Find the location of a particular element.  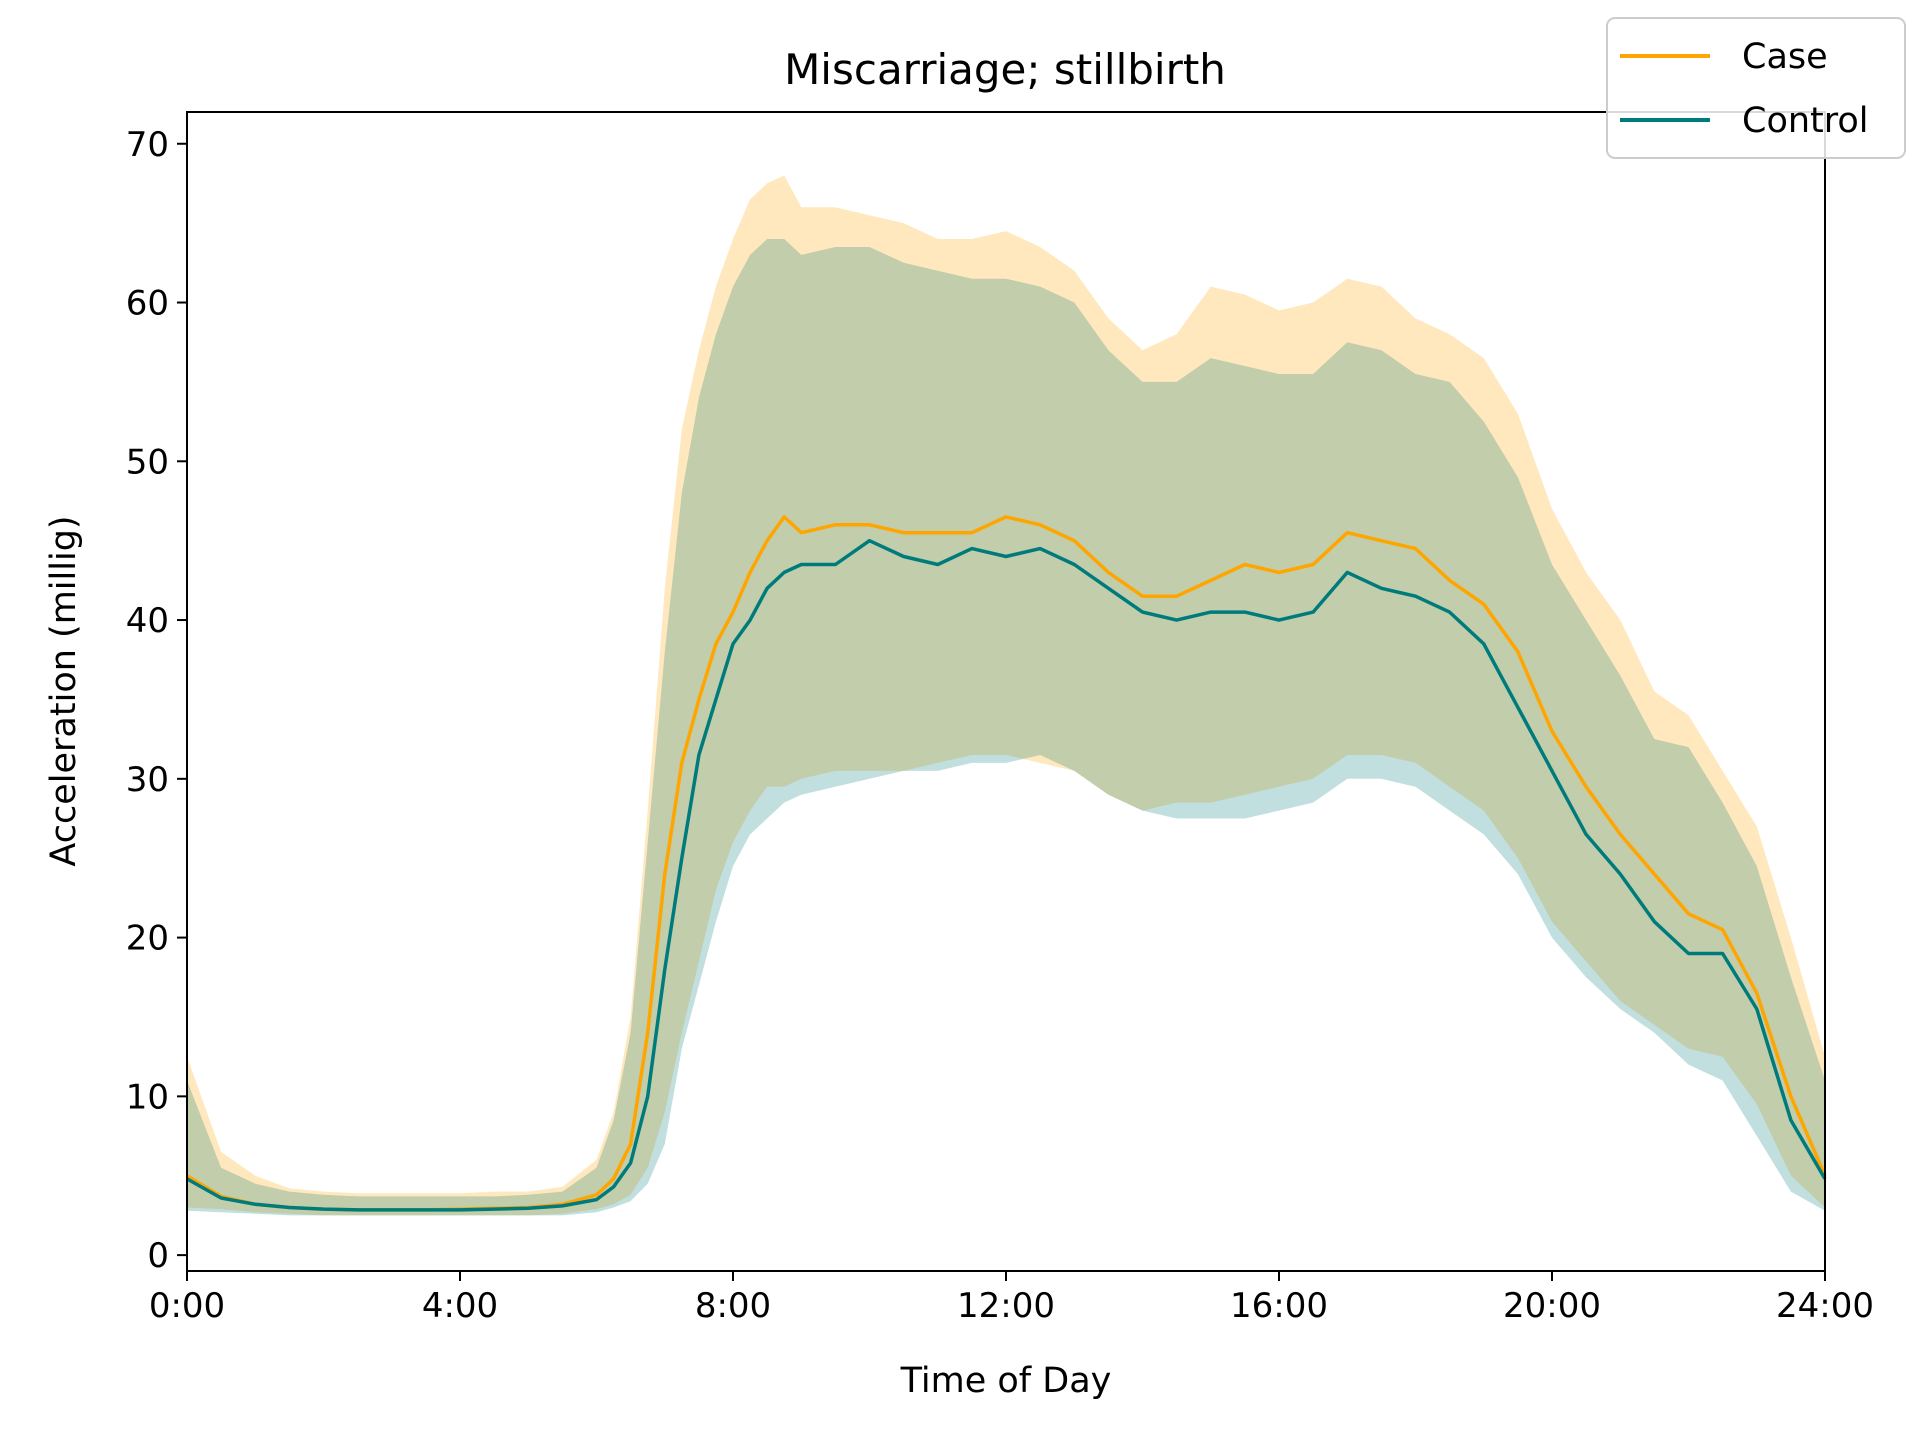

x-tick-label: 20:00 is located at coordinates (1552, 1306).